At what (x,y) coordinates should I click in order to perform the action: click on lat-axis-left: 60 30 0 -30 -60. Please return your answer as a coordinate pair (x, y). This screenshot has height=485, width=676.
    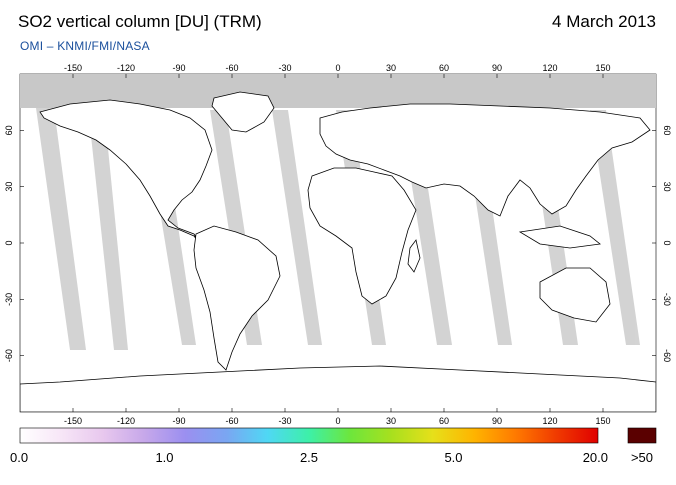
    Looking at the image, I should click on (14, 243).